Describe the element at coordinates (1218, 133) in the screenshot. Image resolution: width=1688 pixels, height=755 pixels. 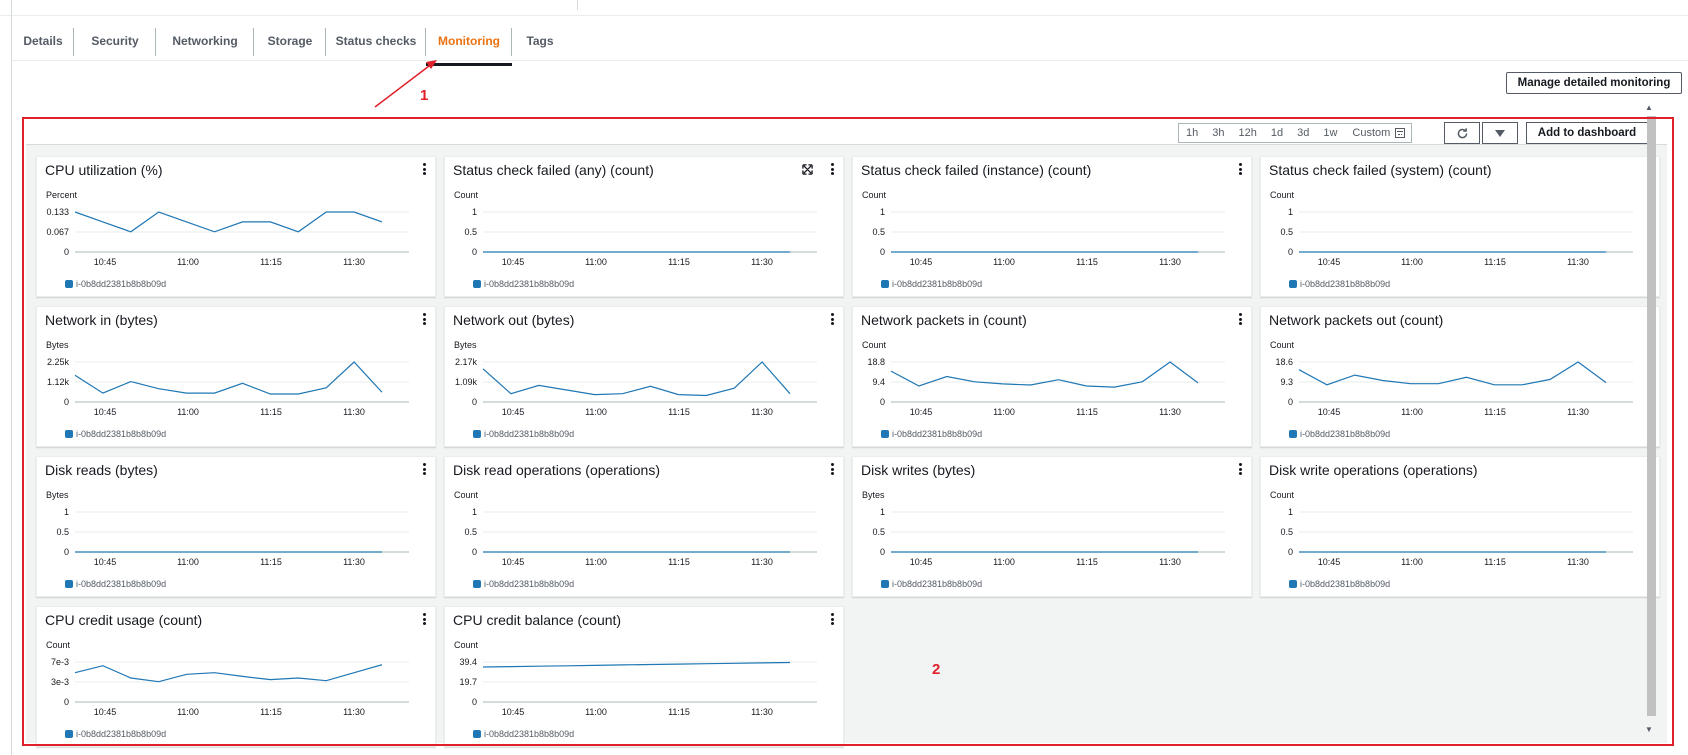
I see `range-3h: 3h` at that location.